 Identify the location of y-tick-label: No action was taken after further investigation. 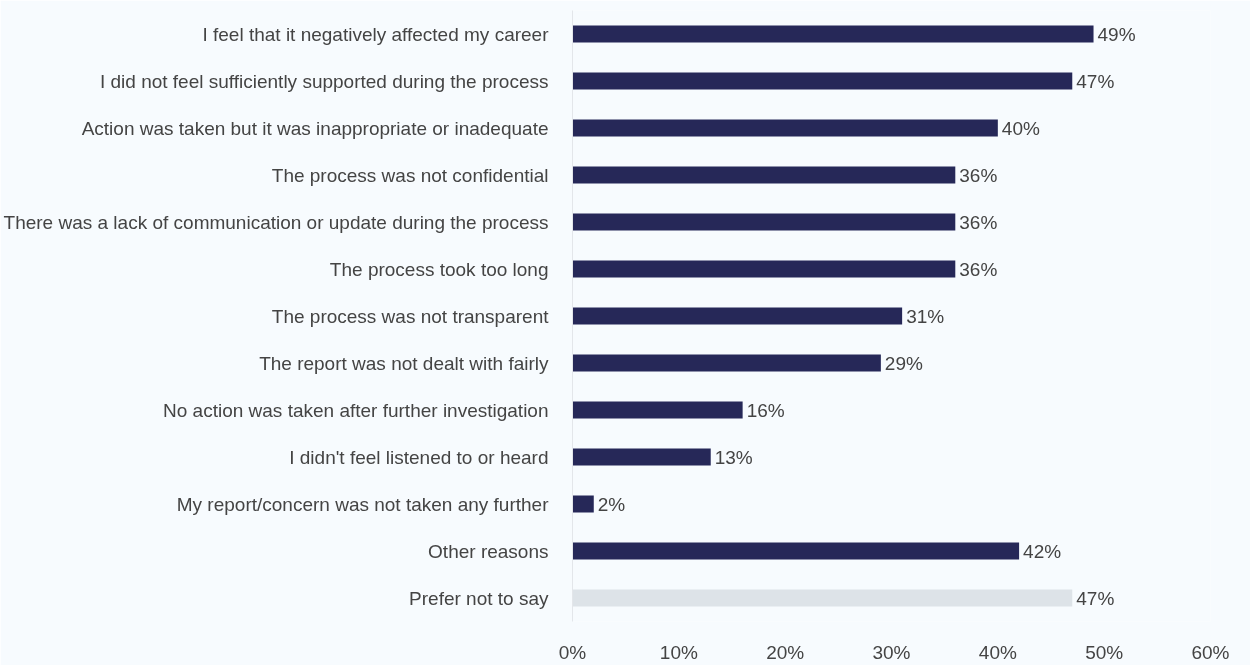
(356, 410).